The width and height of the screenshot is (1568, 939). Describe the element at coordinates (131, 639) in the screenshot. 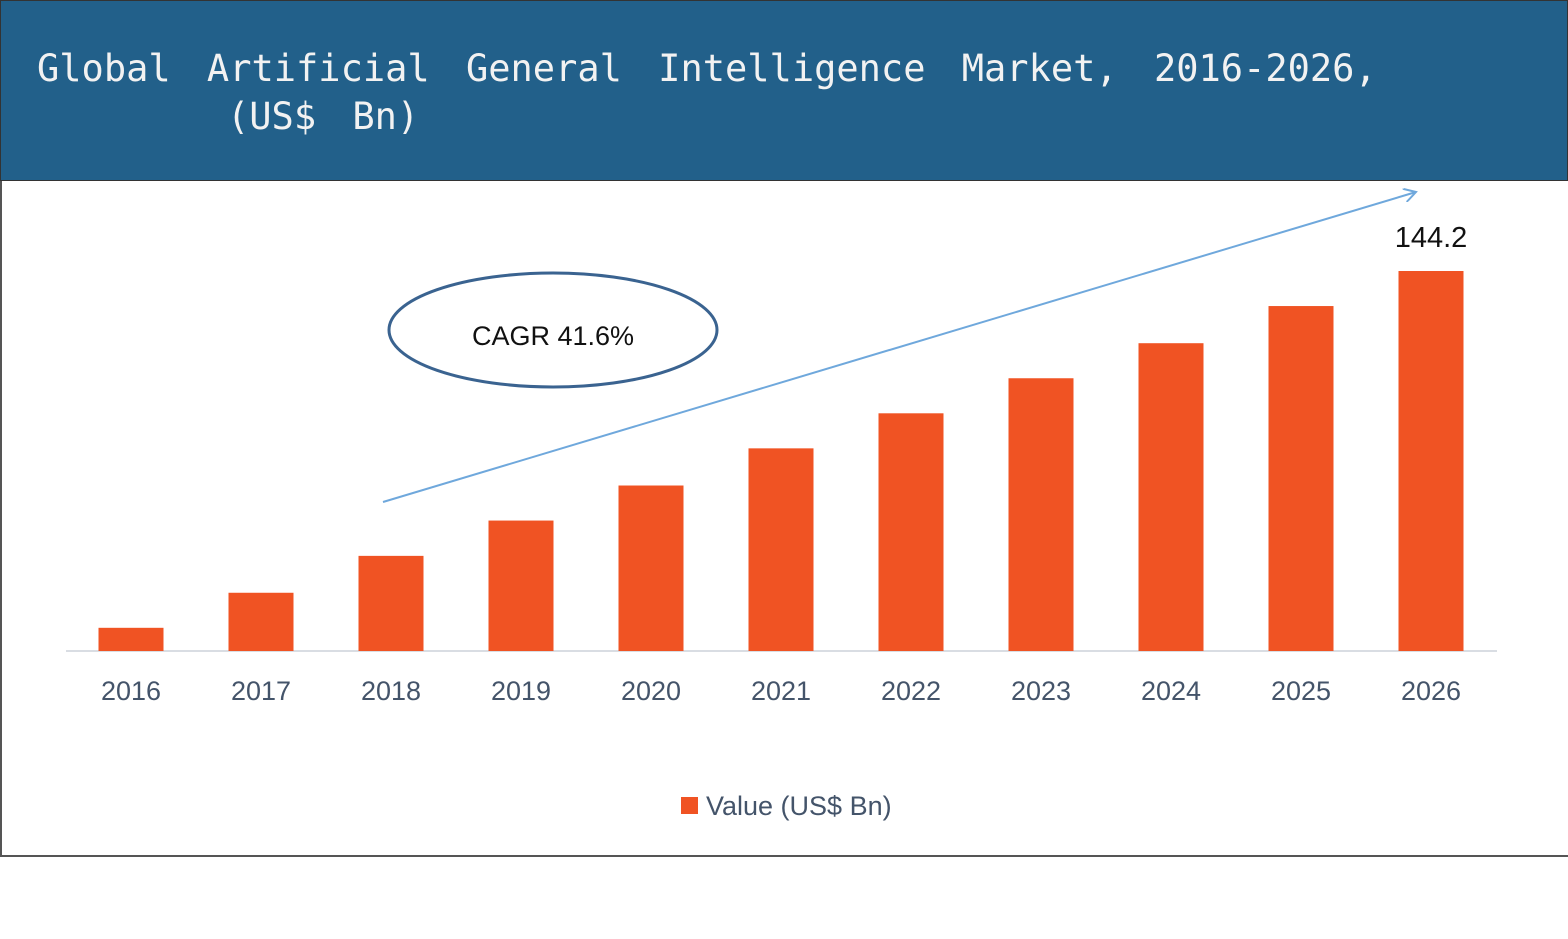

I see `bar-2016` at that location.